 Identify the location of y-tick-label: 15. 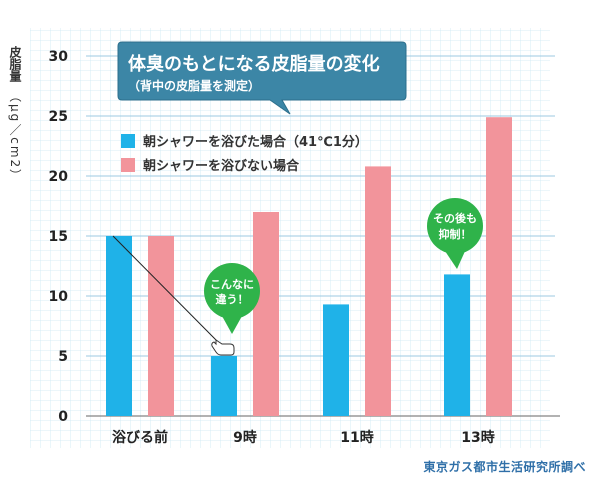
(58, 237).